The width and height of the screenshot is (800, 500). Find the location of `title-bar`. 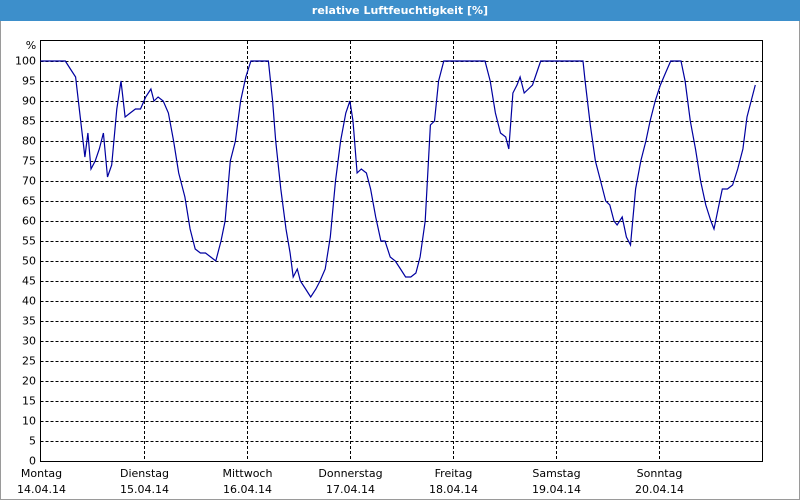

title-bar is located at coordinates (400, 10).